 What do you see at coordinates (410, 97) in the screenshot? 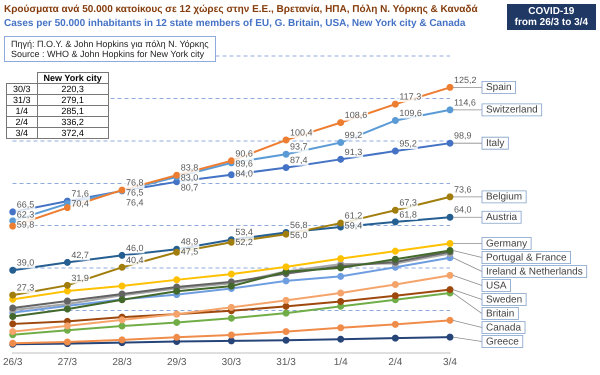
I see `data-label: 117,3` at bounding box center [410, 97].